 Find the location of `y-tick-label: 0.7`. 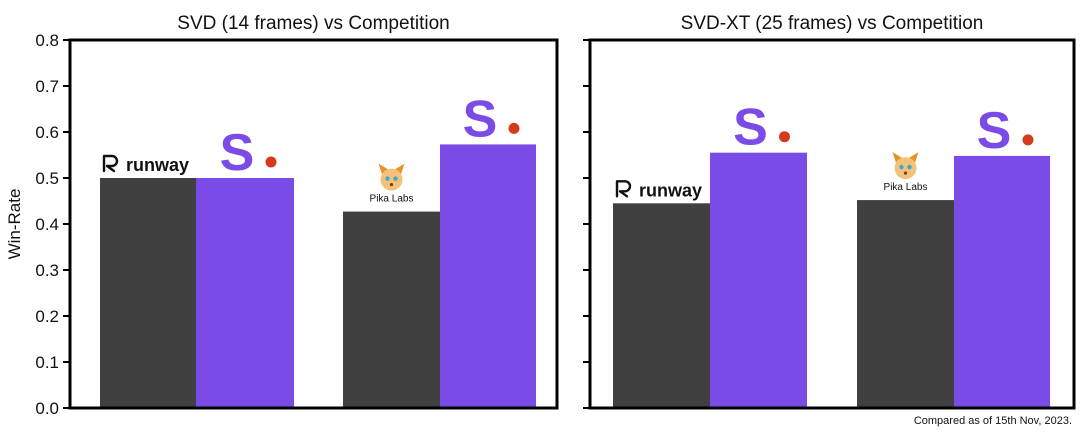

y-tick-label: 0.7 is located at coordinates (47, 86).